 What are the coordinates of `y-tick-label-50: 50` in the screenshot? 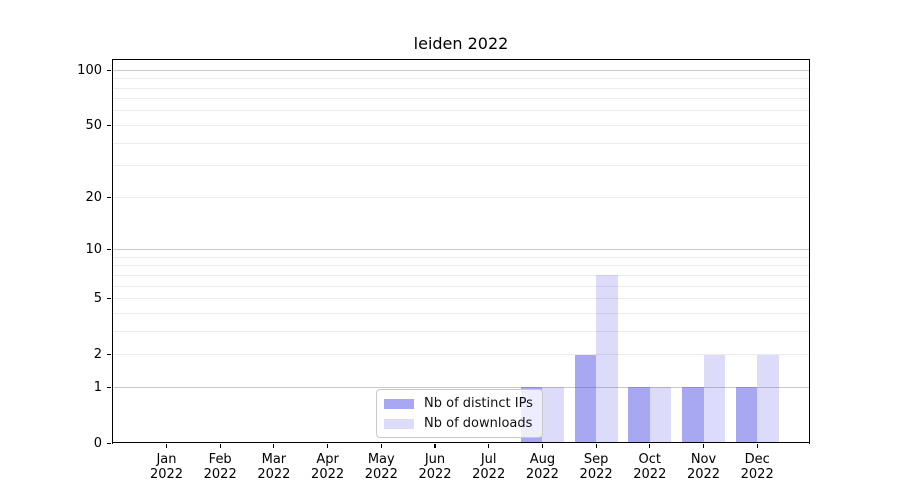 It's located at (93, 125).